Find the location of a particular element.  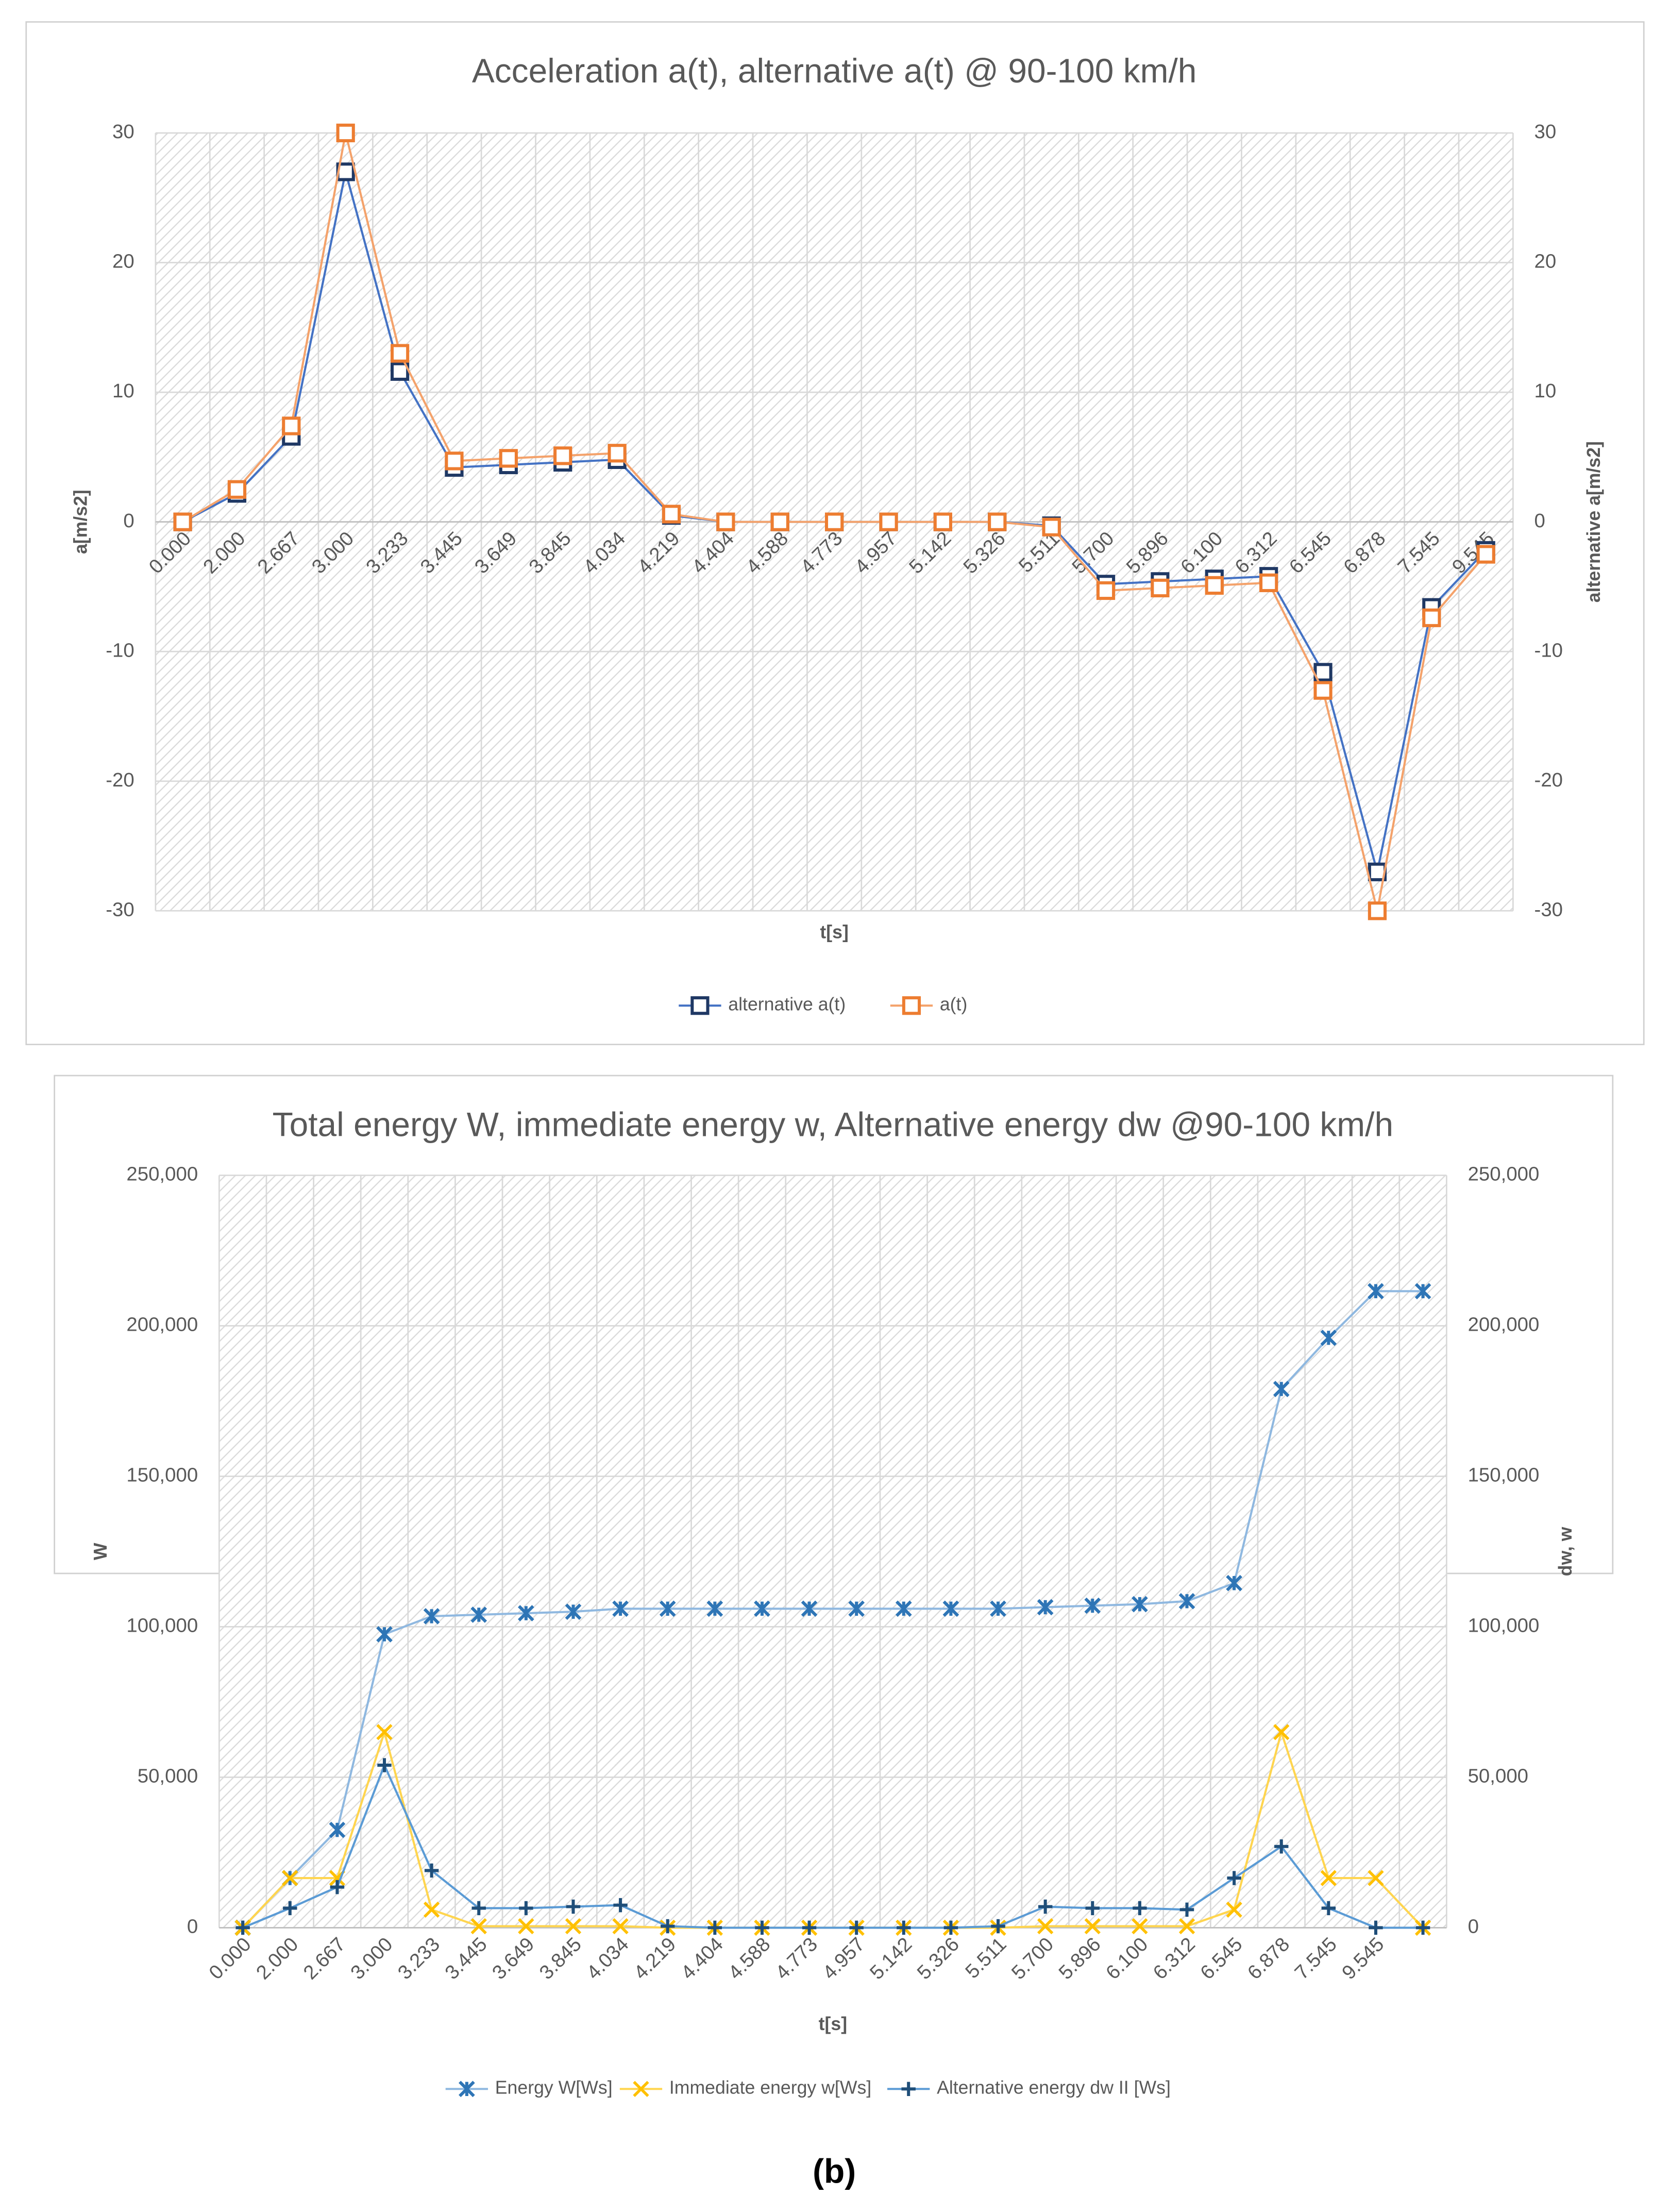

x-tick-label: 3.000 is located at coordinates (371, 1958).